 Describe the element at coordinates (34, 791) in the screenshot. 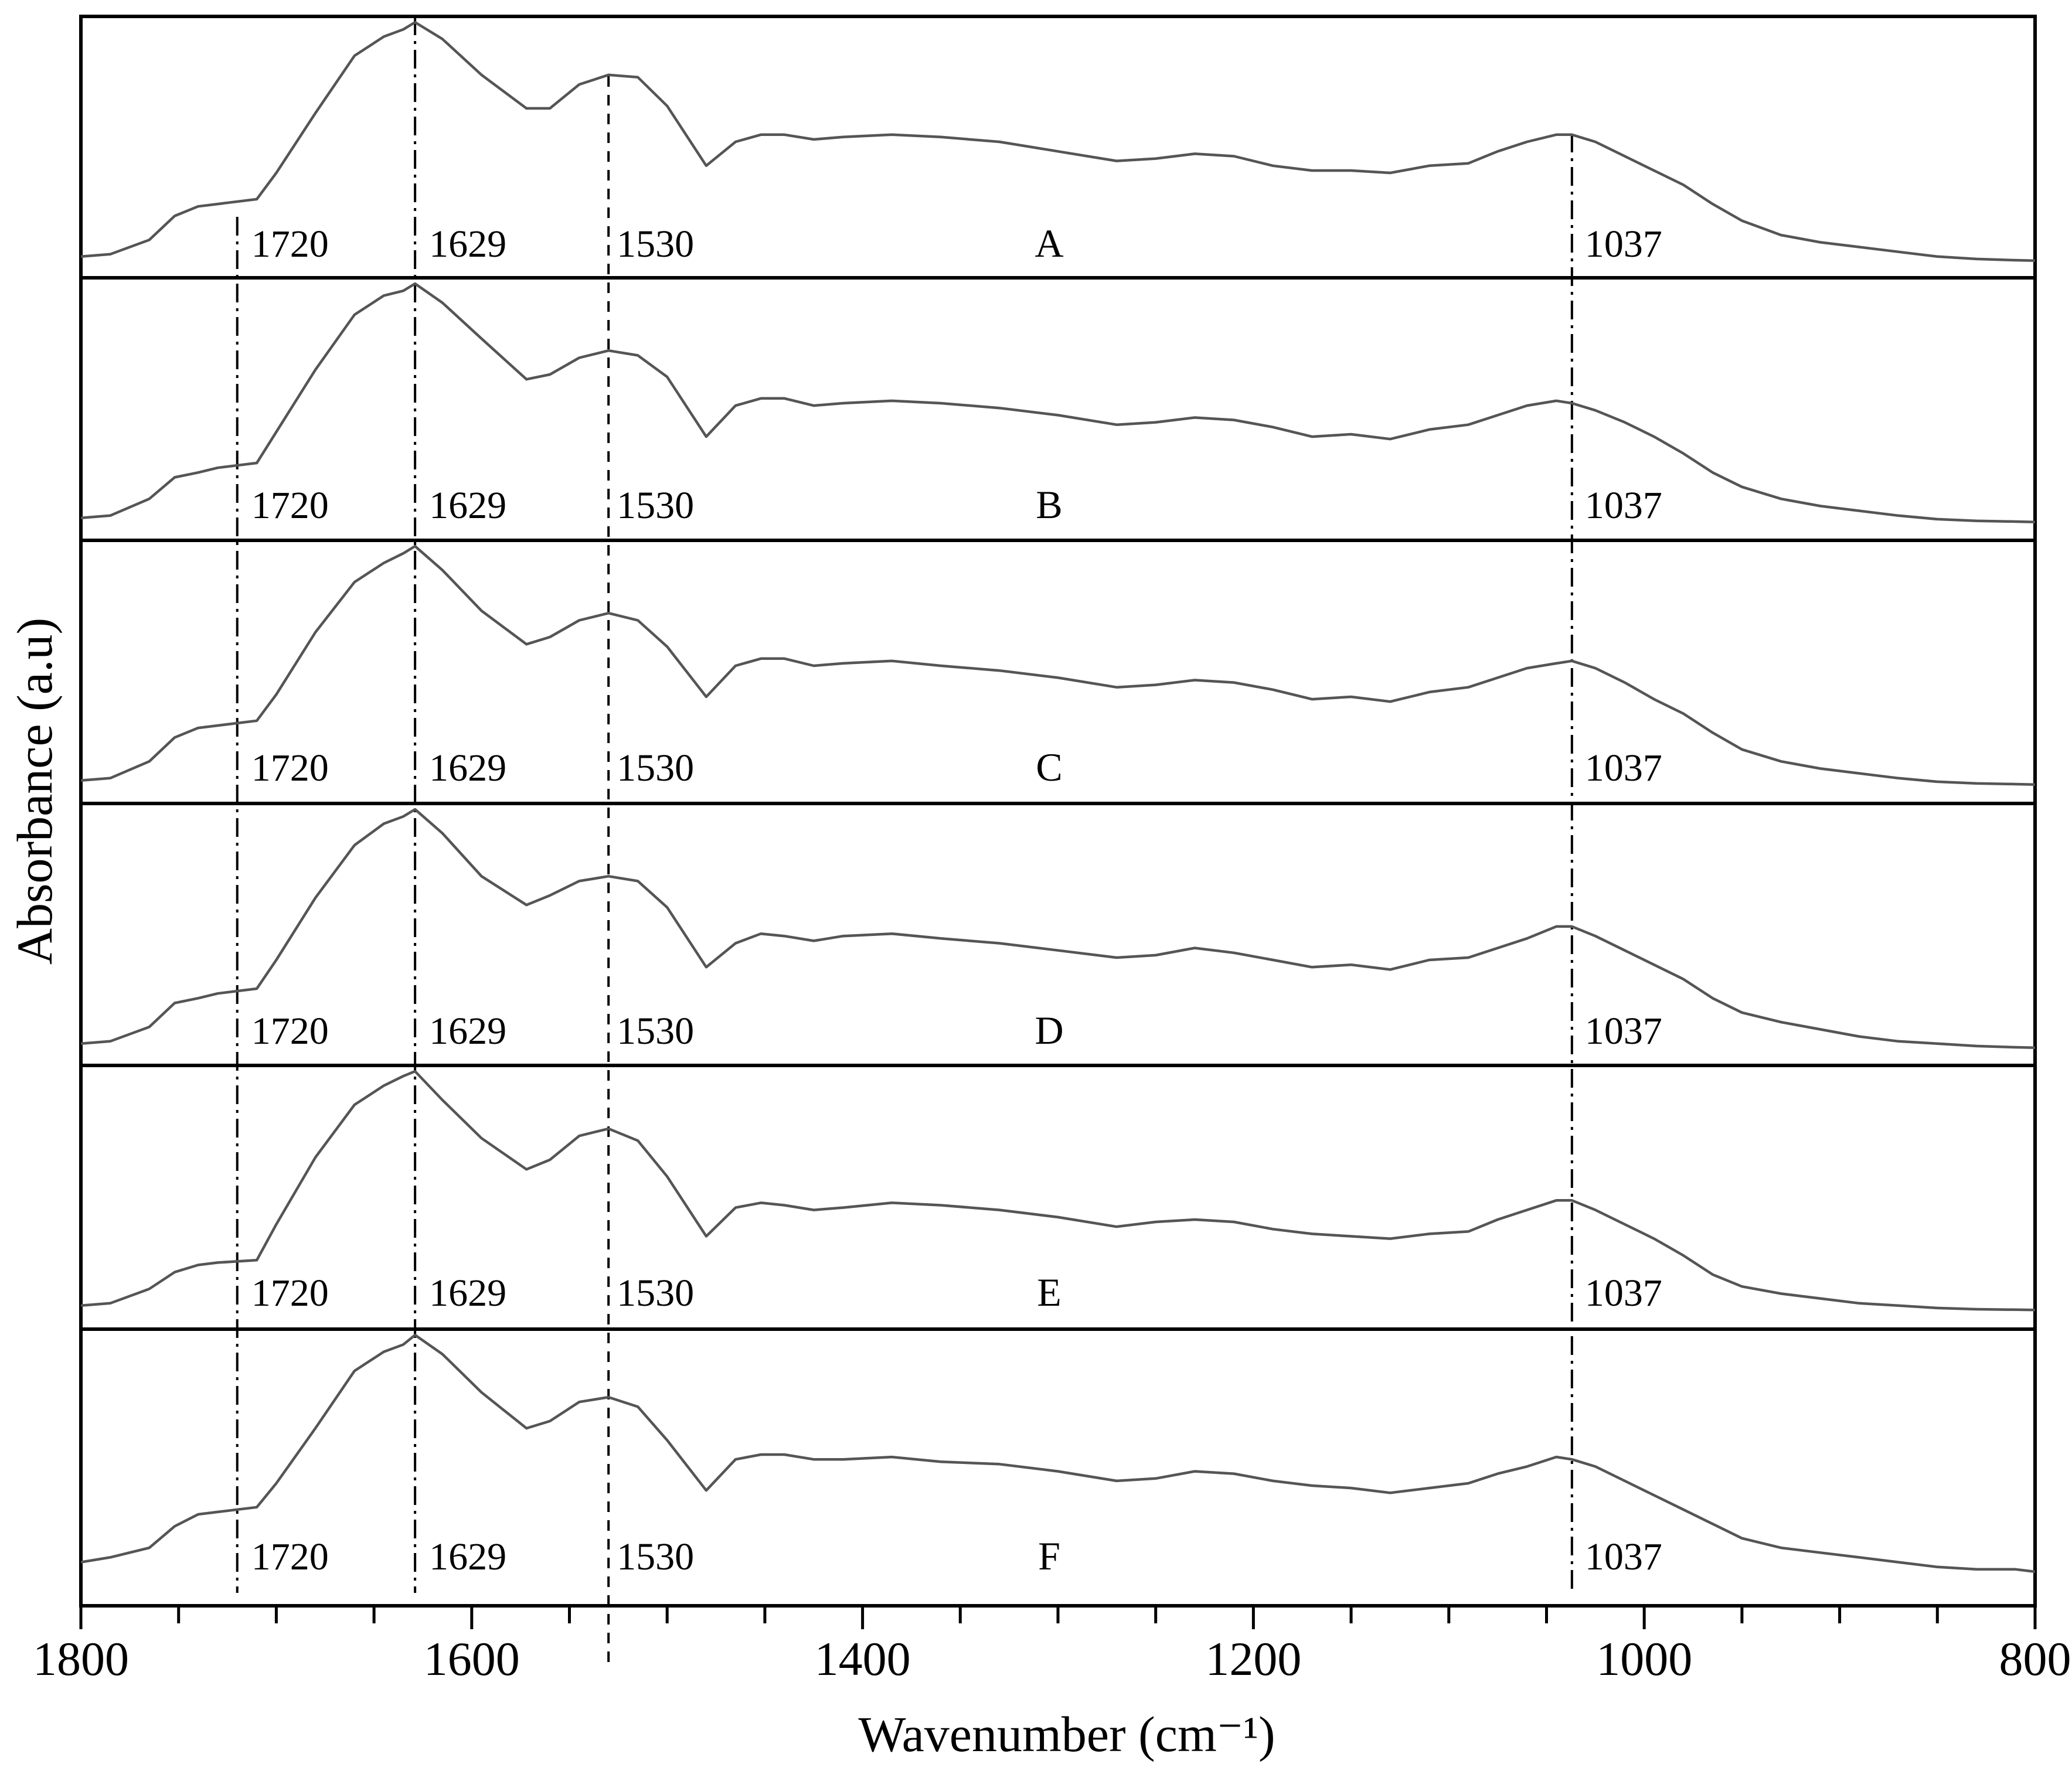

I see `y-axis-label: Absorbance (a.u)` at that location.